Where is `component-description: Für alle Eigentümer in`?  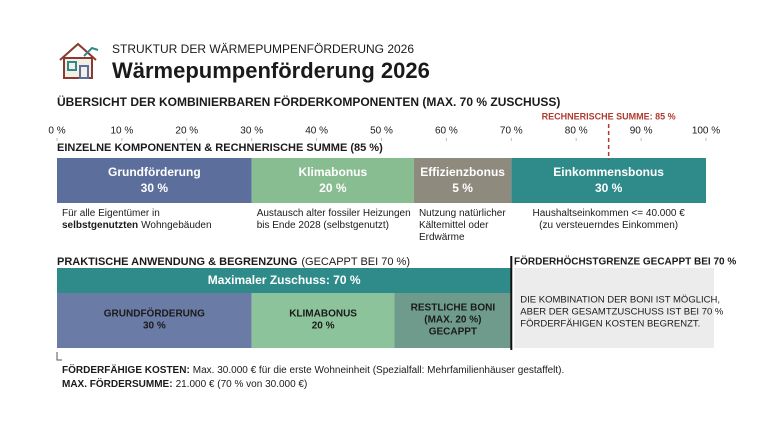 component-description: Für alle Eigentümer in is located at coordinates (111, 213).